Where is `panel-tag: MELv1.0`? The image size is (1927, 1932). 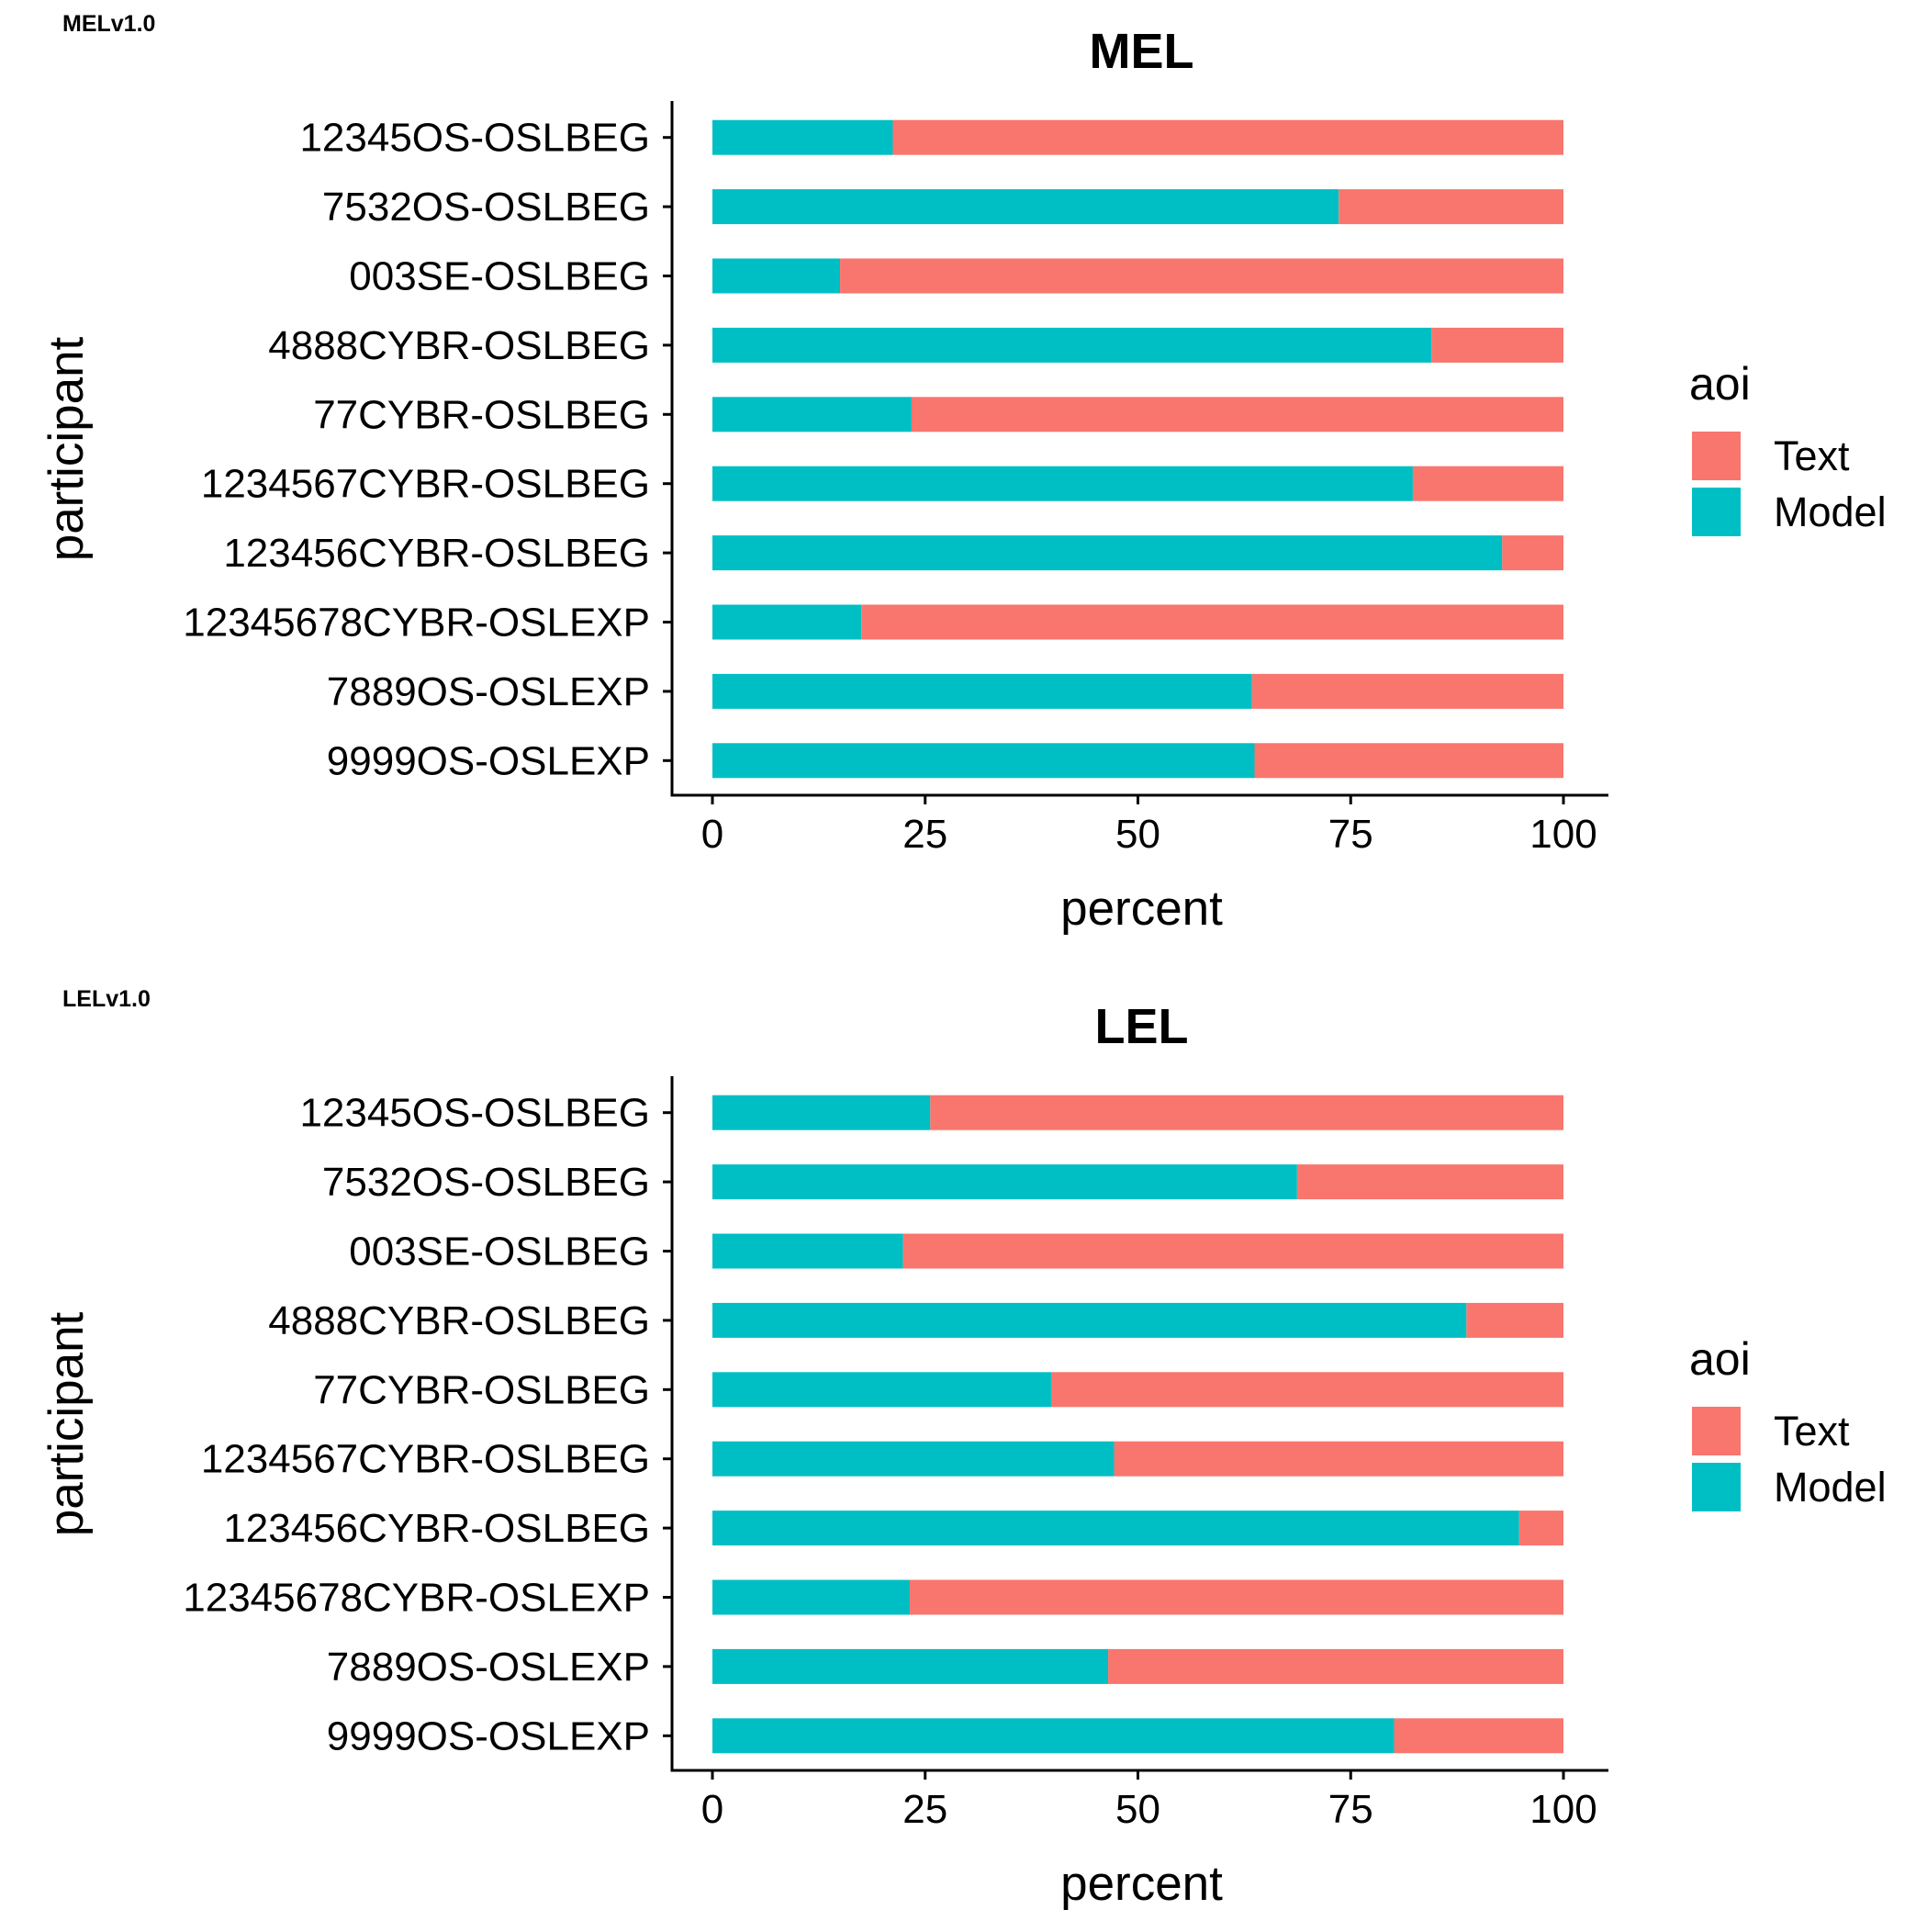 panel-tag: MELv1.0 is located at coordinates (108, 24).